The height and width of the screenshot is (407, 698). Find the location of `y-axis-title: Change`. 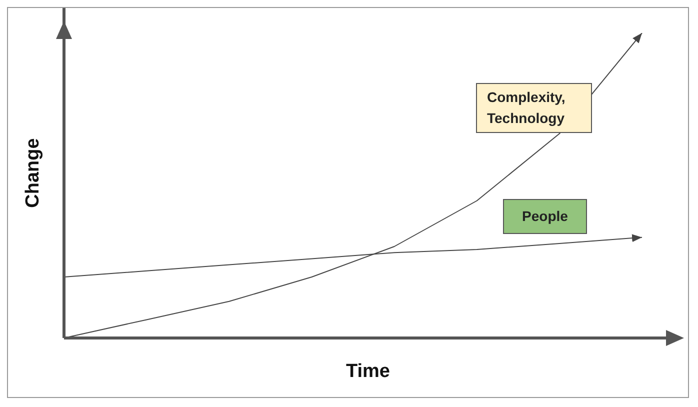

y-axis-title: Change is located at coordinates (33, 173).